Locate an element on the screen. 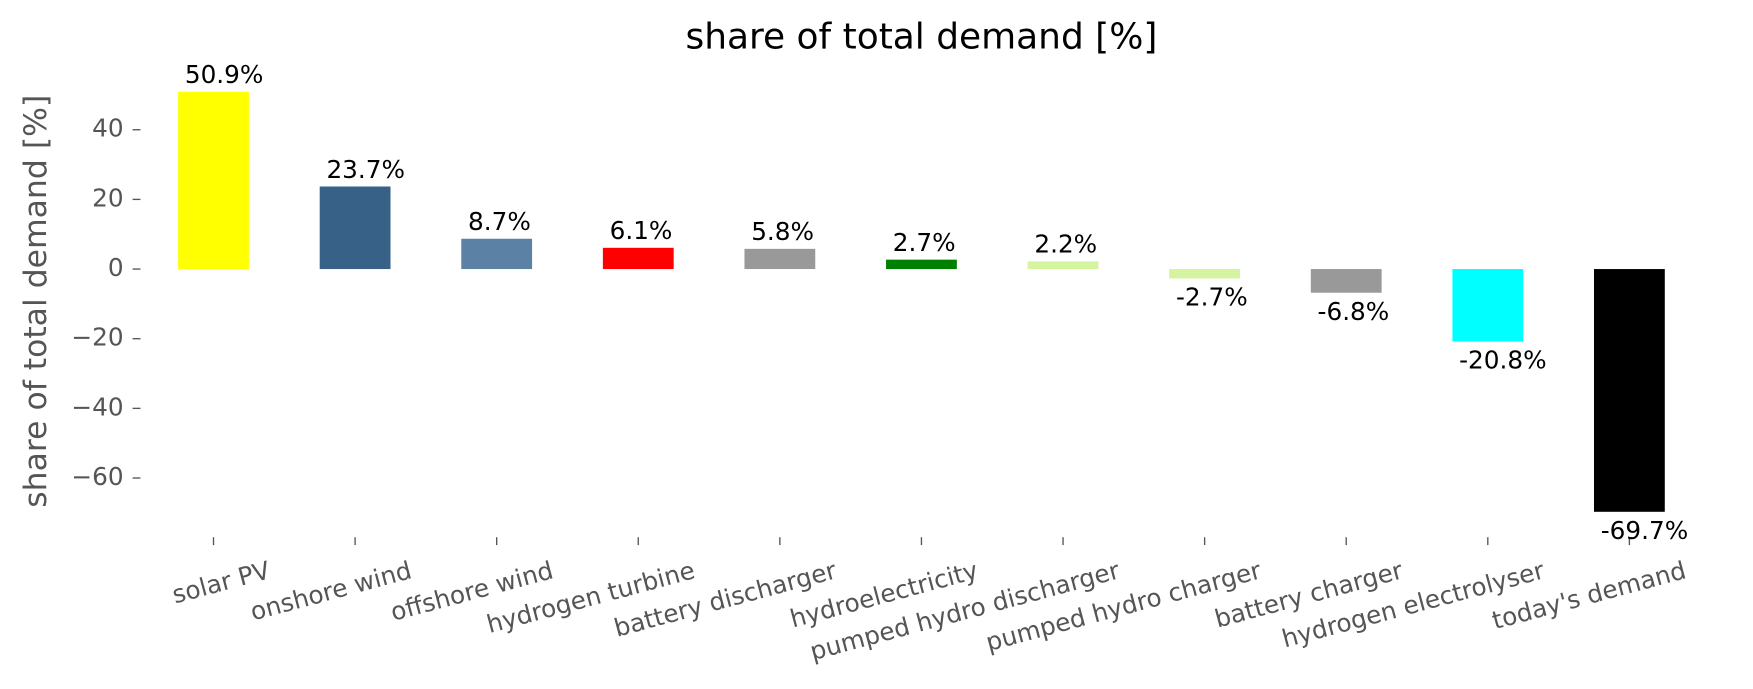  y-axis-label: share of total demand [%] is located at coordinates (36, 301).